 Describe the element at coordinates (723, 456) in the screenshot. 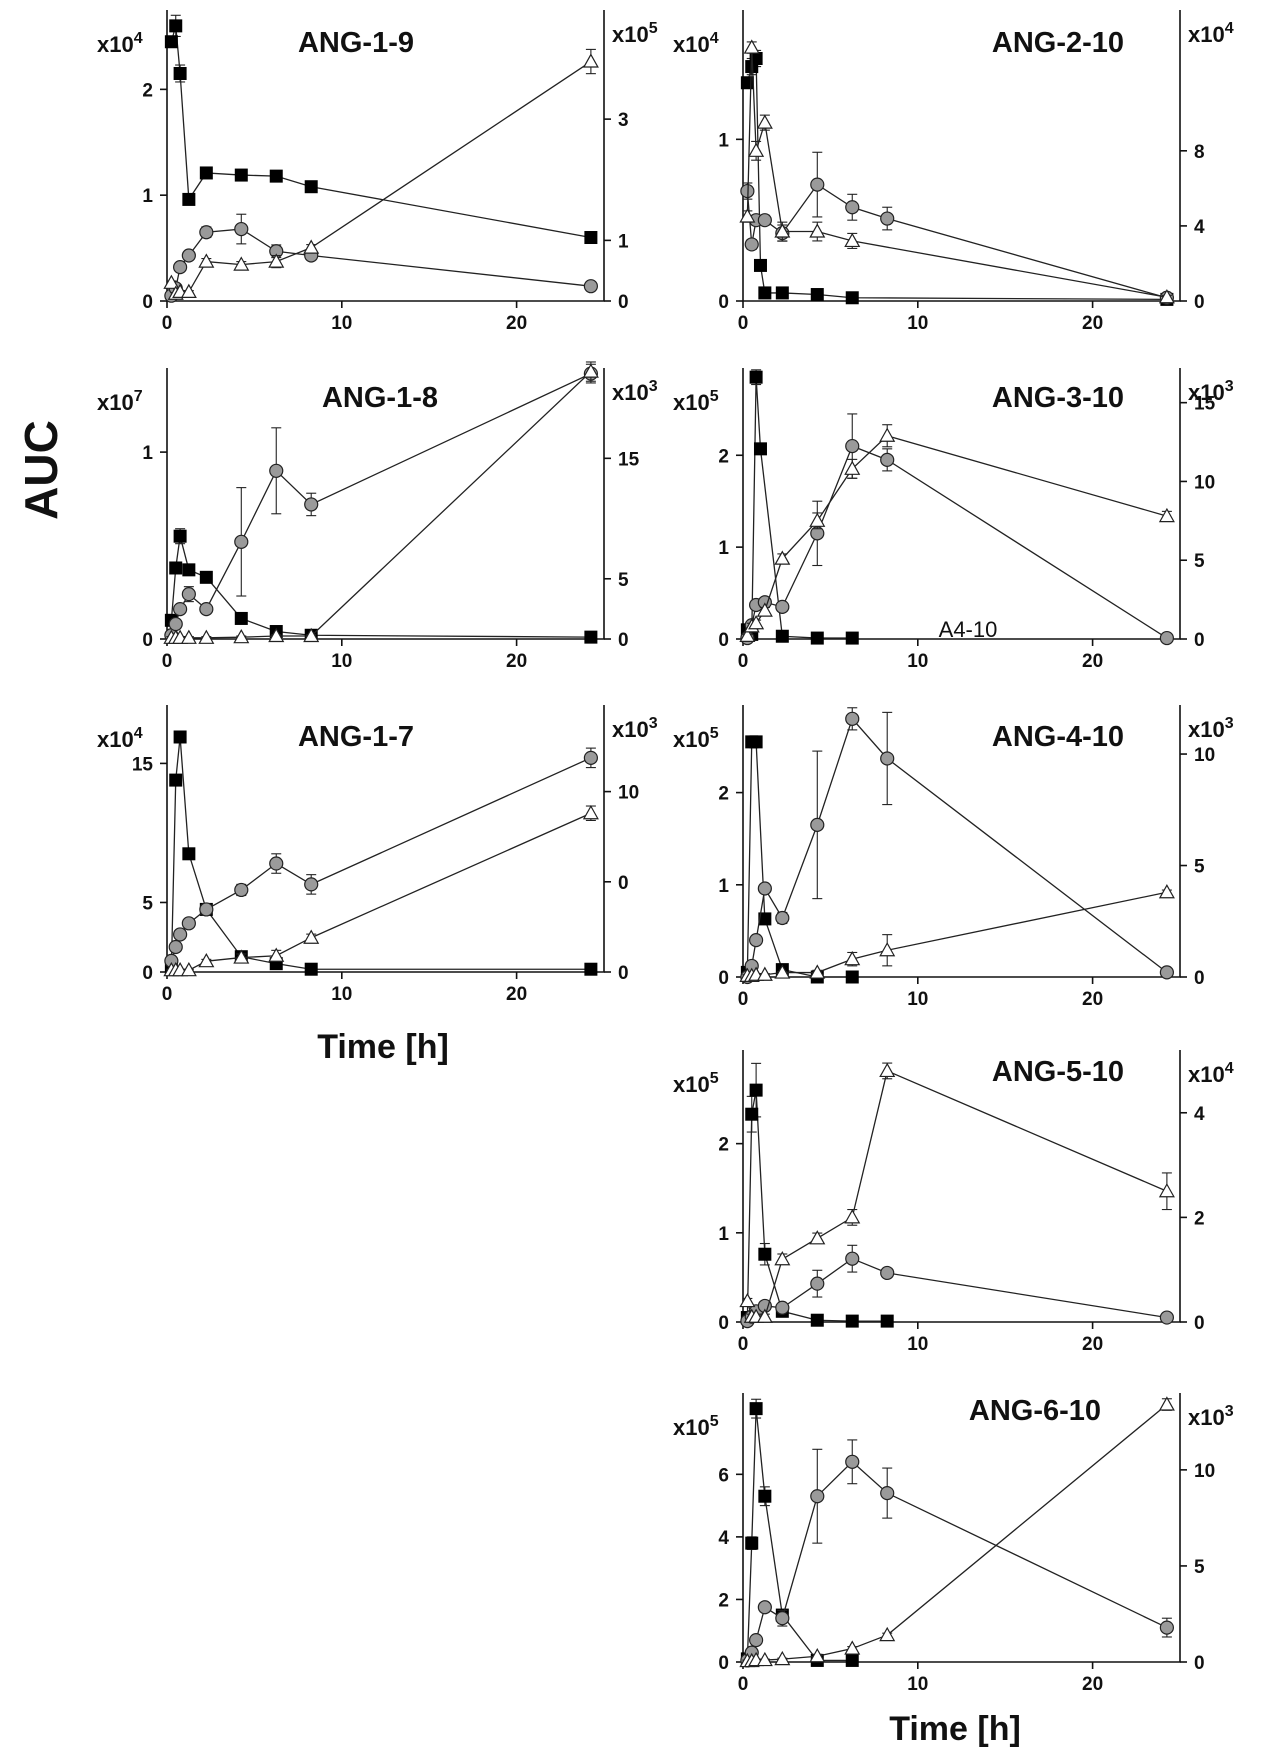

I see `left-y-tick-label: 2` at that location.